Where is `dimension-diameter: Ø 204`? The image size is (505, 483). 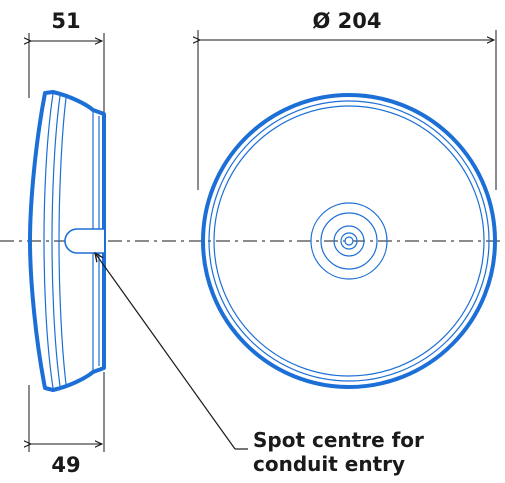 dimension-diameter: Ø 204 is located at coordinates (347, 21).